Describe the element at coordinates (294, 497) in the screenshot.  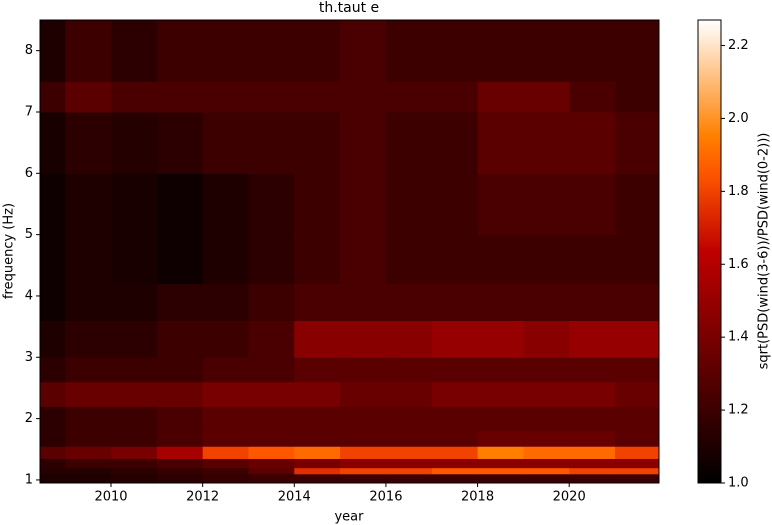
I see `x-tick-label: 2014` at that location.